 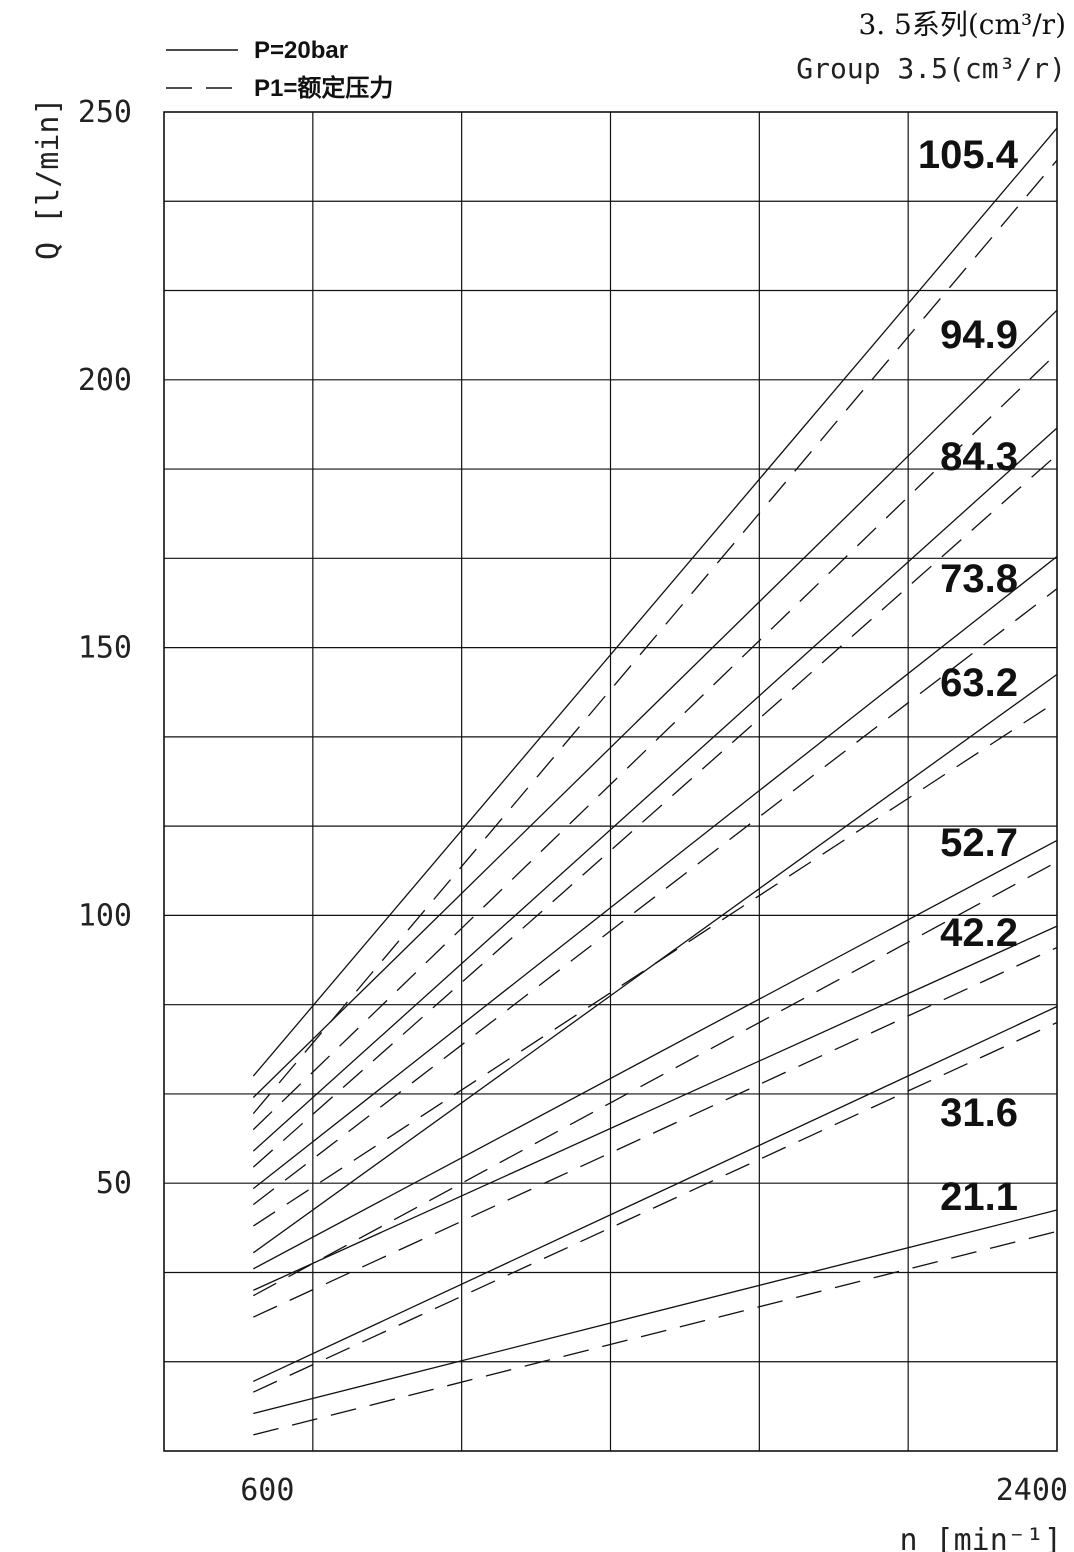 I want to click on series-label-73.8: 73.8, so click(x=979, y=579).